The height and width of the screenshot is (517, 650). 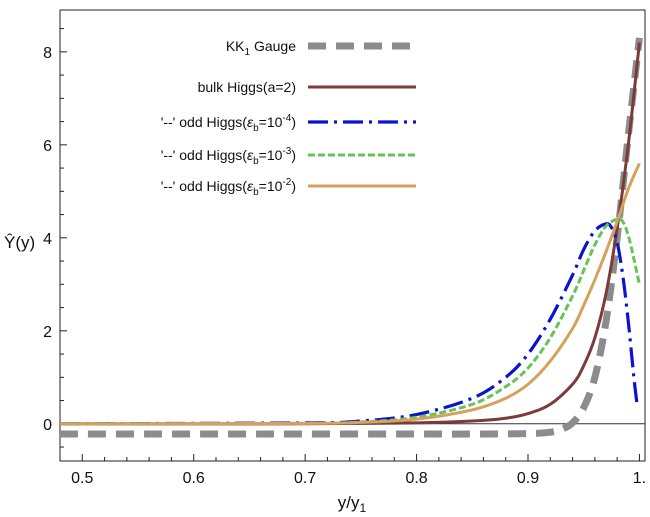 What do you see at coordinates (261, 48) in the screenshot?
I see `legend-label-1: KK1 Gauge` at bounding box center [261, 48].